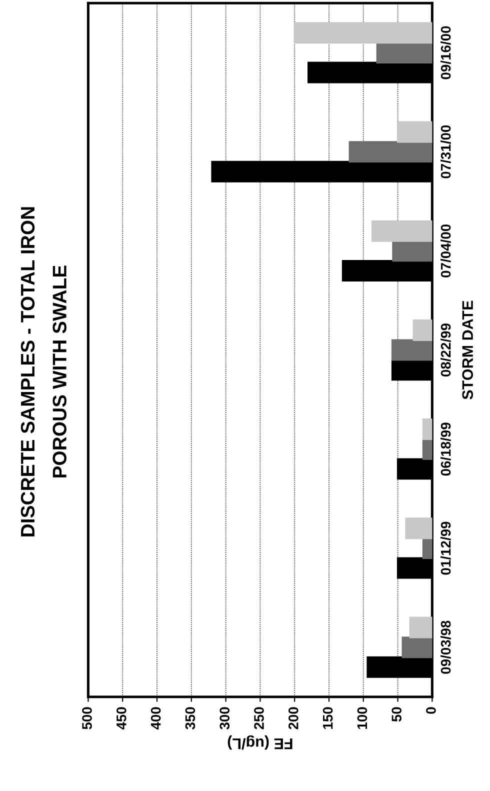 Image resolution: width=490 pixels, height=791 pixels. I want to click on x-tick-label: 350, so click(190, 718).